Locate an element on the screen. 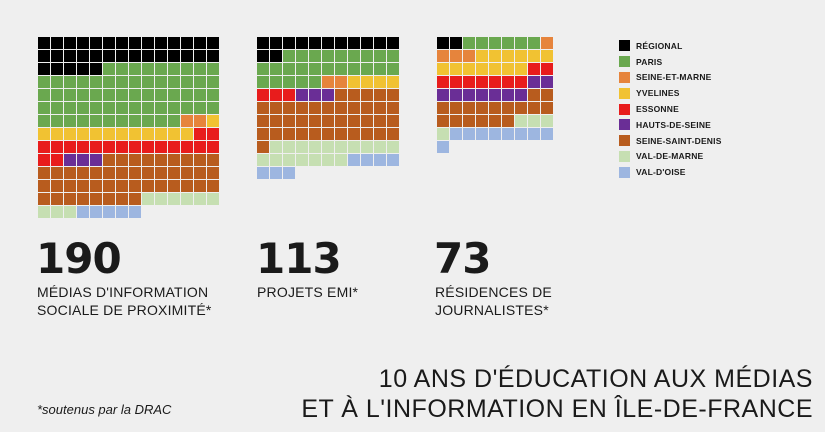 Image resolution: width=825 pixels, height=432 pixels. legend-label: RÉGIONAL is located at coordinates (659, 45).